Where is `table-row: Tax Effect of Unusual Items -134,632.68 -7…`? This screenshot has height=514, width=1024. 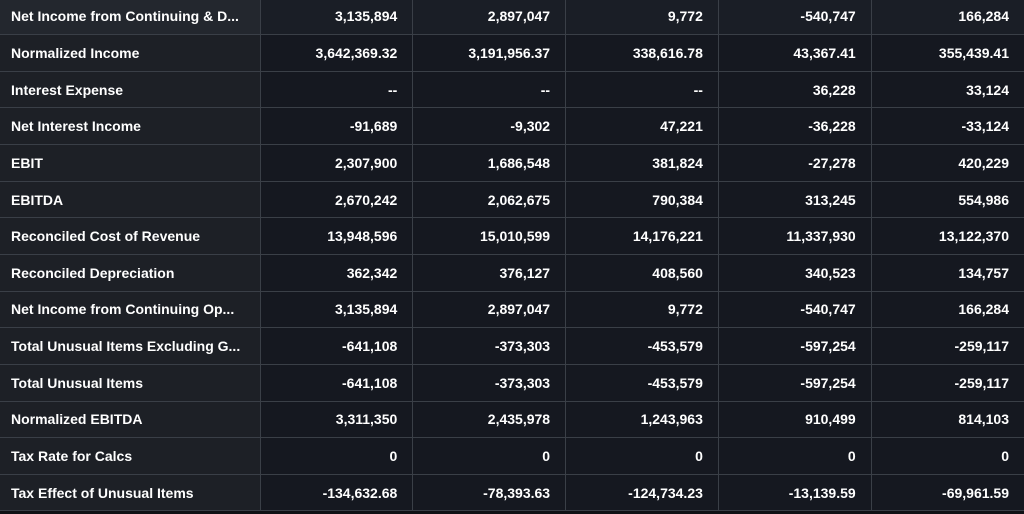
table-row: Tax Effect of Unusual Items -134,632.68 -7… is located at coordinates (512, 493).